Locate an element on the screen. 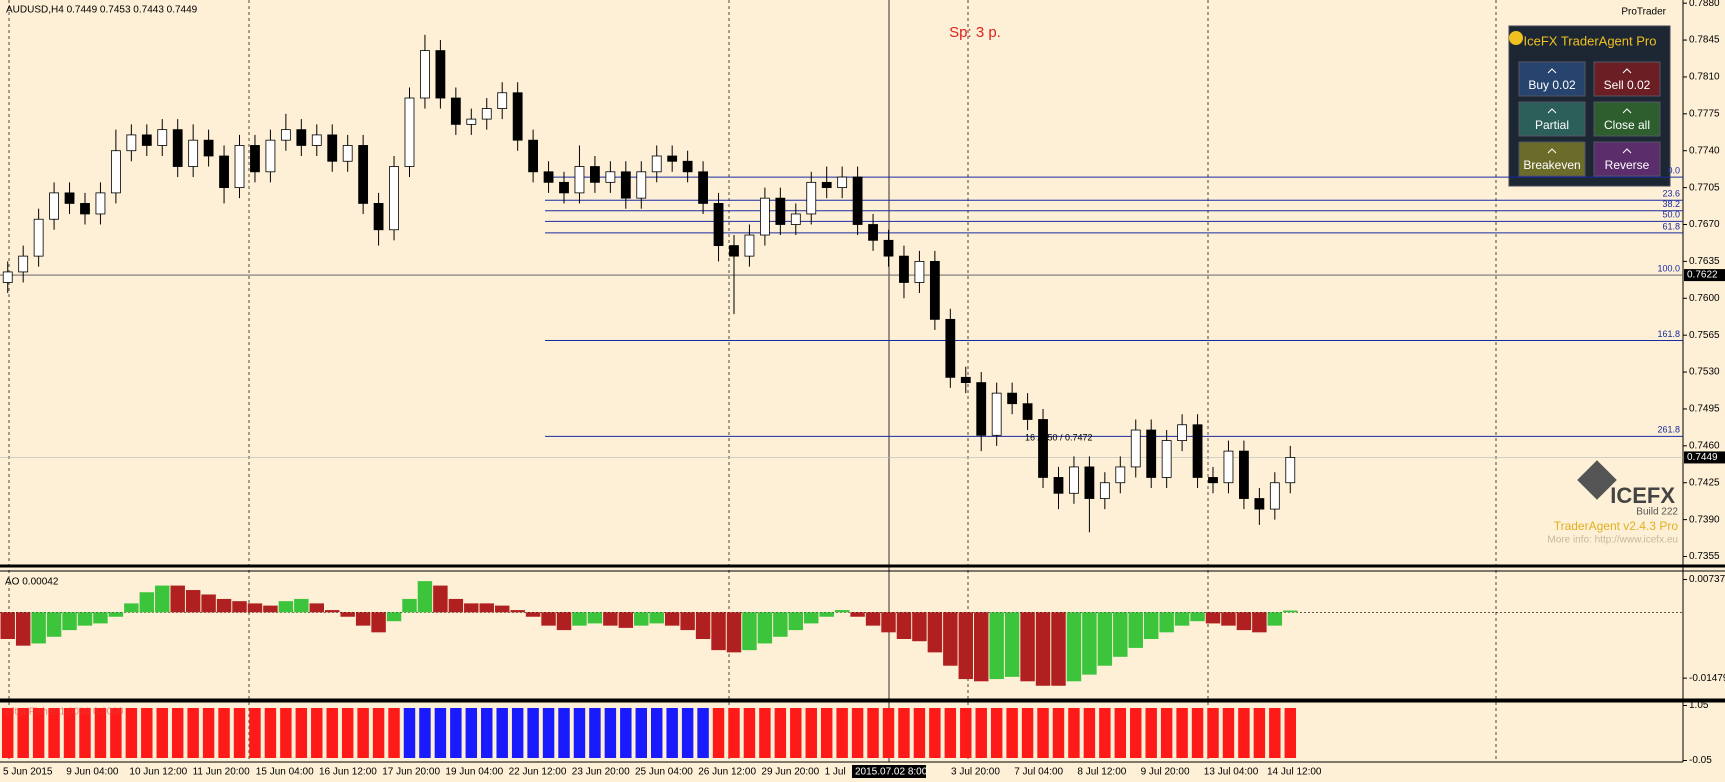  agent-button: Partial is located at coordinates (1552, 119).